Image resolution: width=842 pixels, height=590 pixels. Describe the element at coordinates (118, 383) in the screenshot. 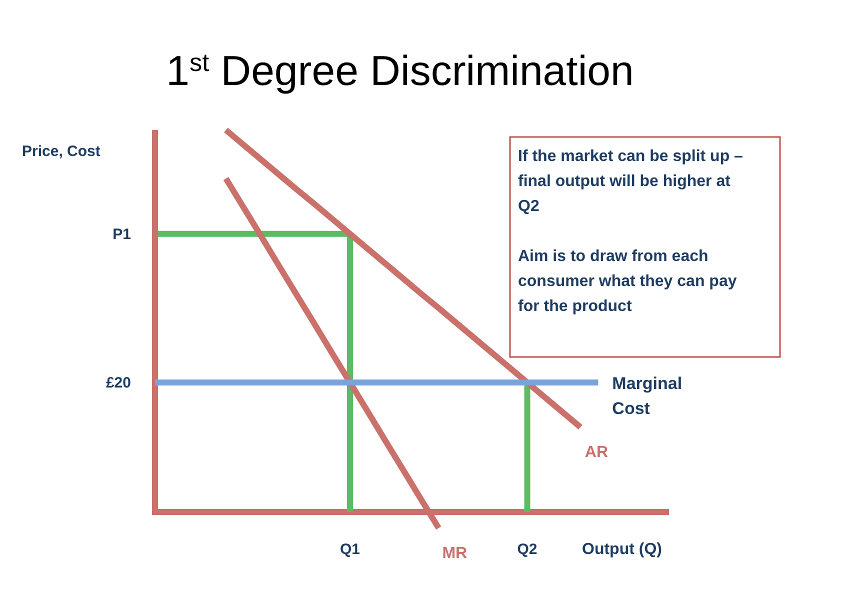

I see `text: £20` at that location.